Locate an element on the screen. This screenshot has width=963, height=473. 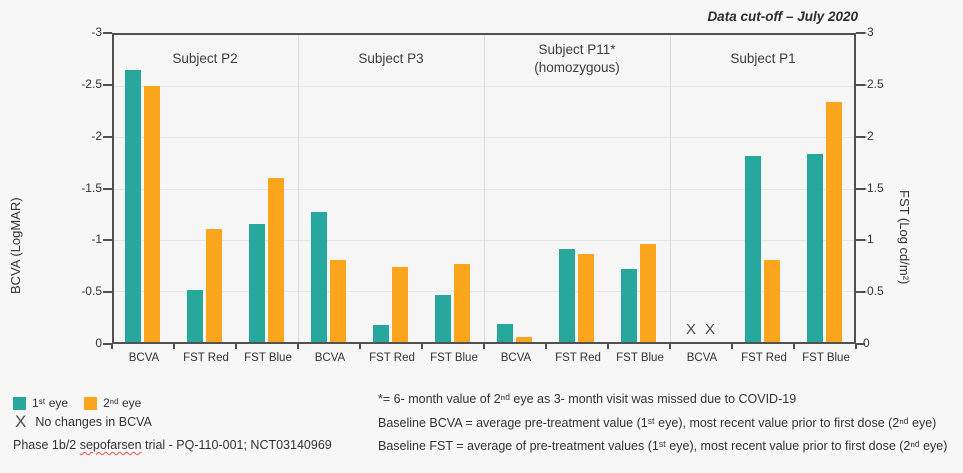
legend: 1ˢᵗ eye 2ⁿᵈ eye is located at coordinates (85, 403).